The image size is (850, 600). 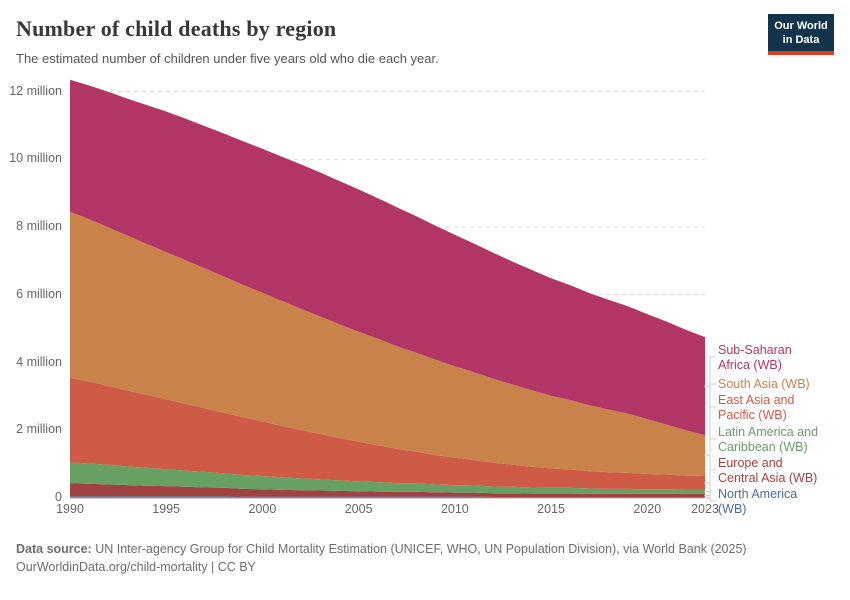 I want to click on chart-title: Number of child deaths by region, so click(x=176, y=28).